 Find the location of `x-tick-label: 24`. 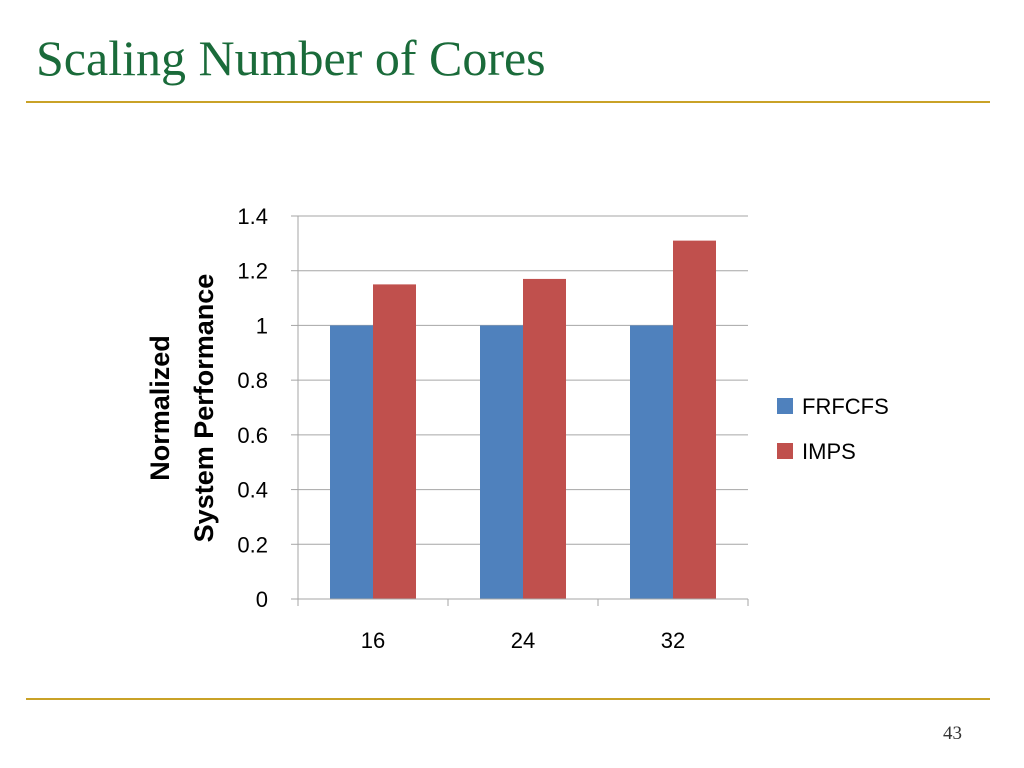

x-tick-label: 24 is located at coordinates (523, 640).